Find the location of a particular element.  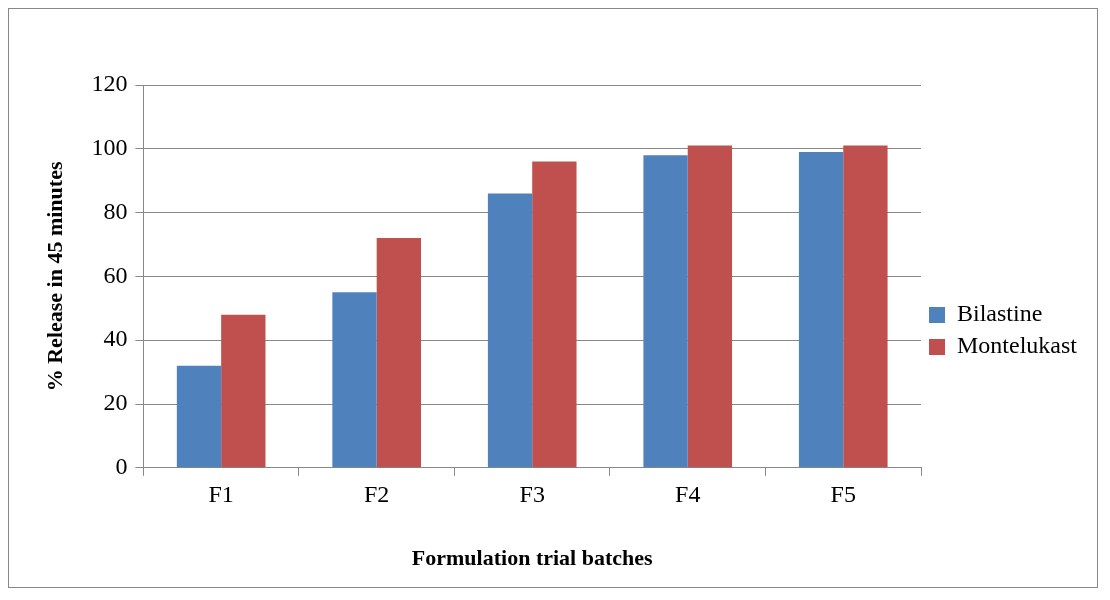

y-tick-label: 60 is located at coordinates (115, 274).